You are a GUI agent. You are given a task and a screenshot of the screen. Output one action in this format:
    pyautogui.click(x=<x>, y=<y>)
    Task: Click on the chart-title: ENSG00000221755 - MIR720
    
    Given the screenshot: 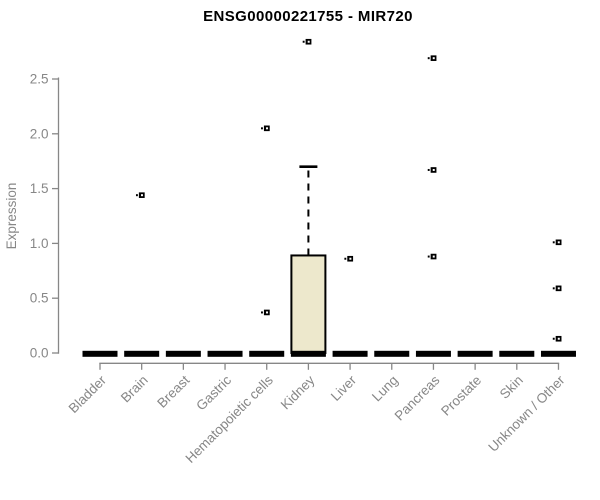 What is the action you would take?
    pyautogui.click(x=308, y=16)
    